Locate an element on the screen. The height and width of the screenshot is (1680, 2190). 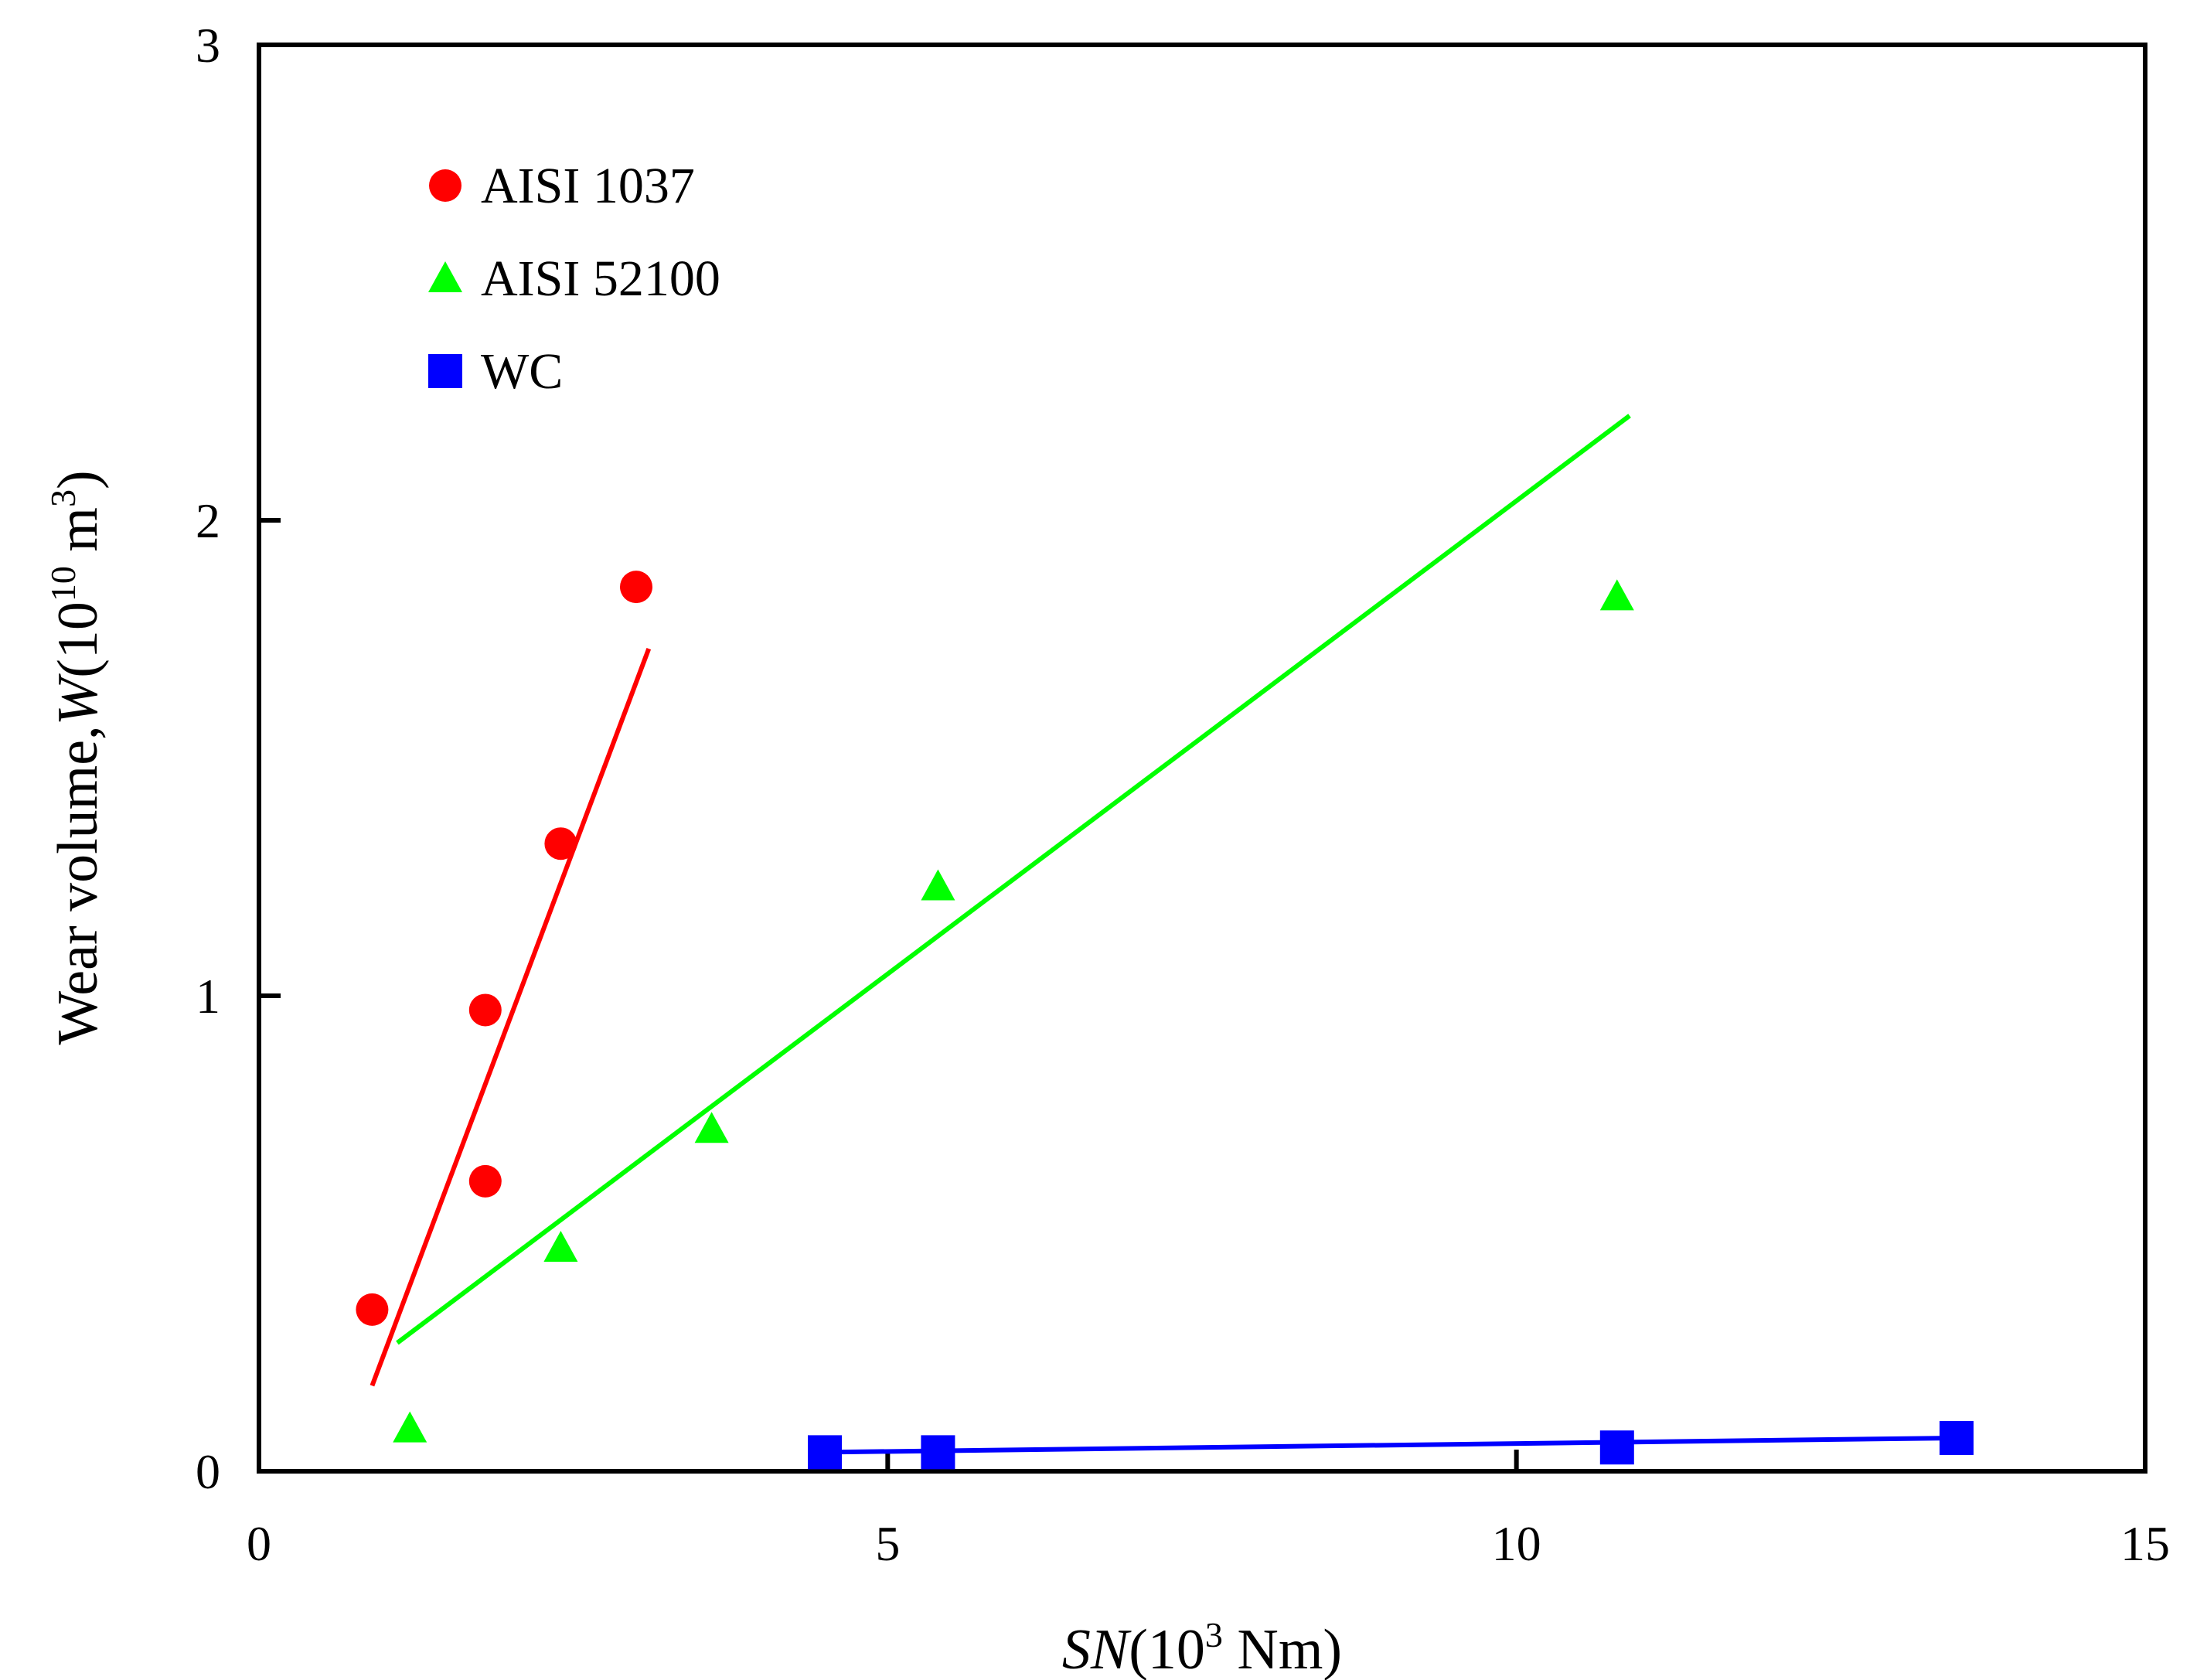
legend-label-aisi-52100: AISI 52100 is located at coordinates (600, 278).